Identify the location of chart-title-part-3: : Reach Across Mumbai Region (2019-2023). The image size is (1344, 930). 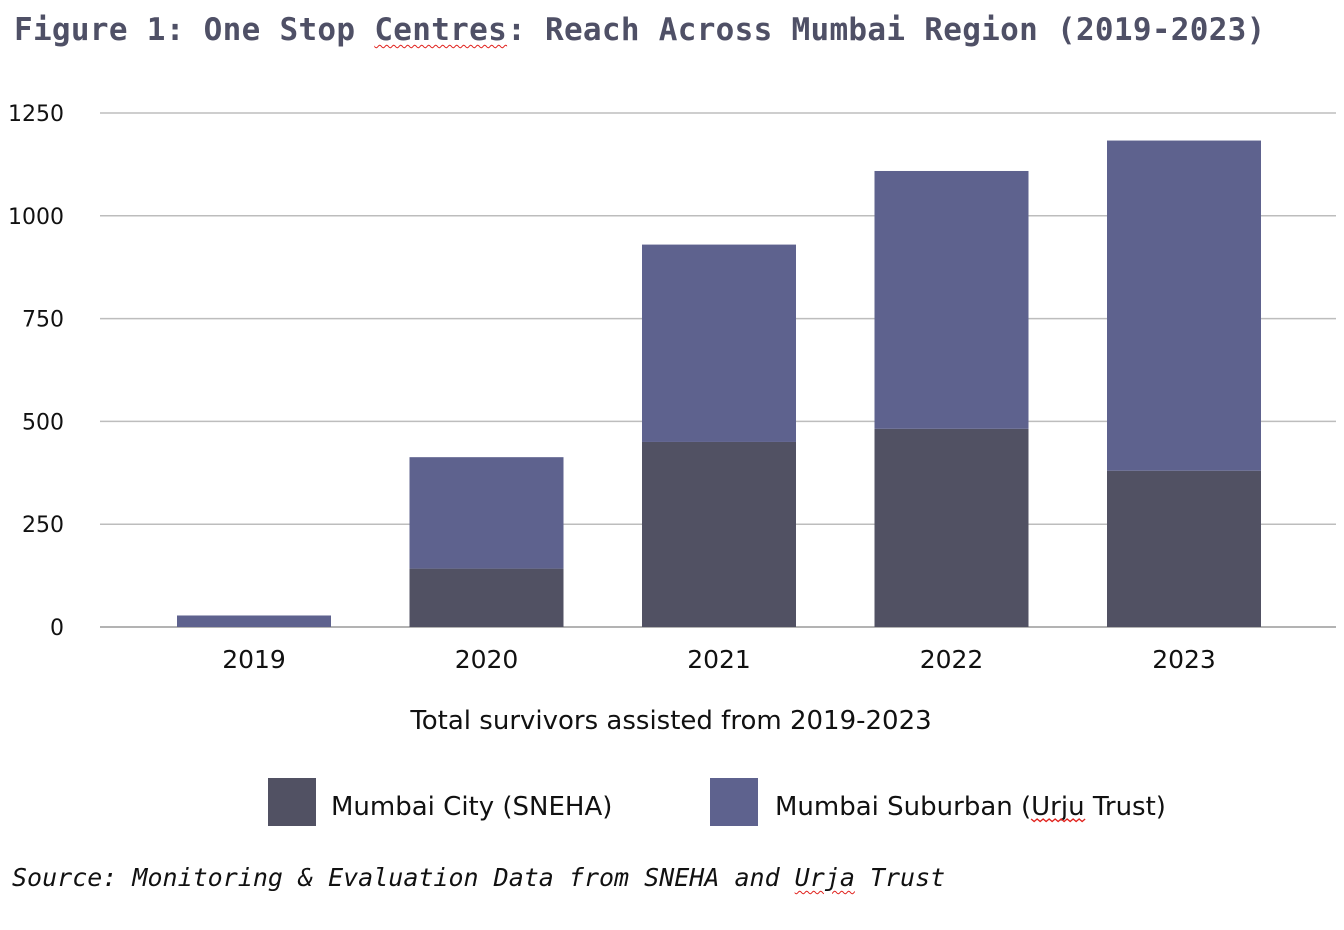
(886, 30).